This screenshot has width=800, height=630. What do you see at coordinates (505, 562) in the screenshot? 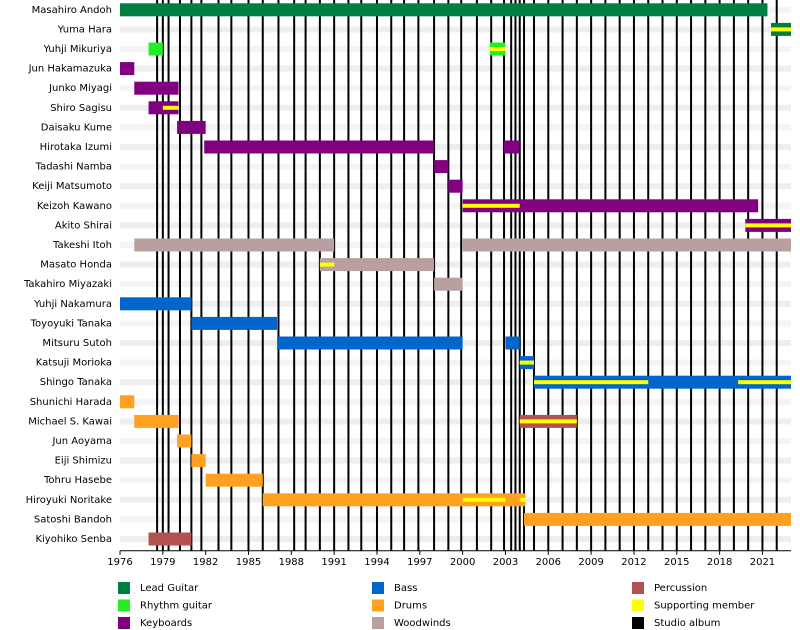
I see `x-tick-label: 2003` at bounding box center [505, 562].